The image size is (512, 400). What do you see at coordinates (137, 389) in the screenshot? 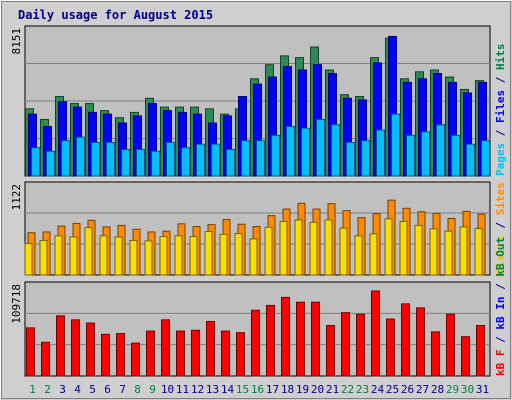
I see `x-tick-label-8: 8` at bounding box center [137, 389].